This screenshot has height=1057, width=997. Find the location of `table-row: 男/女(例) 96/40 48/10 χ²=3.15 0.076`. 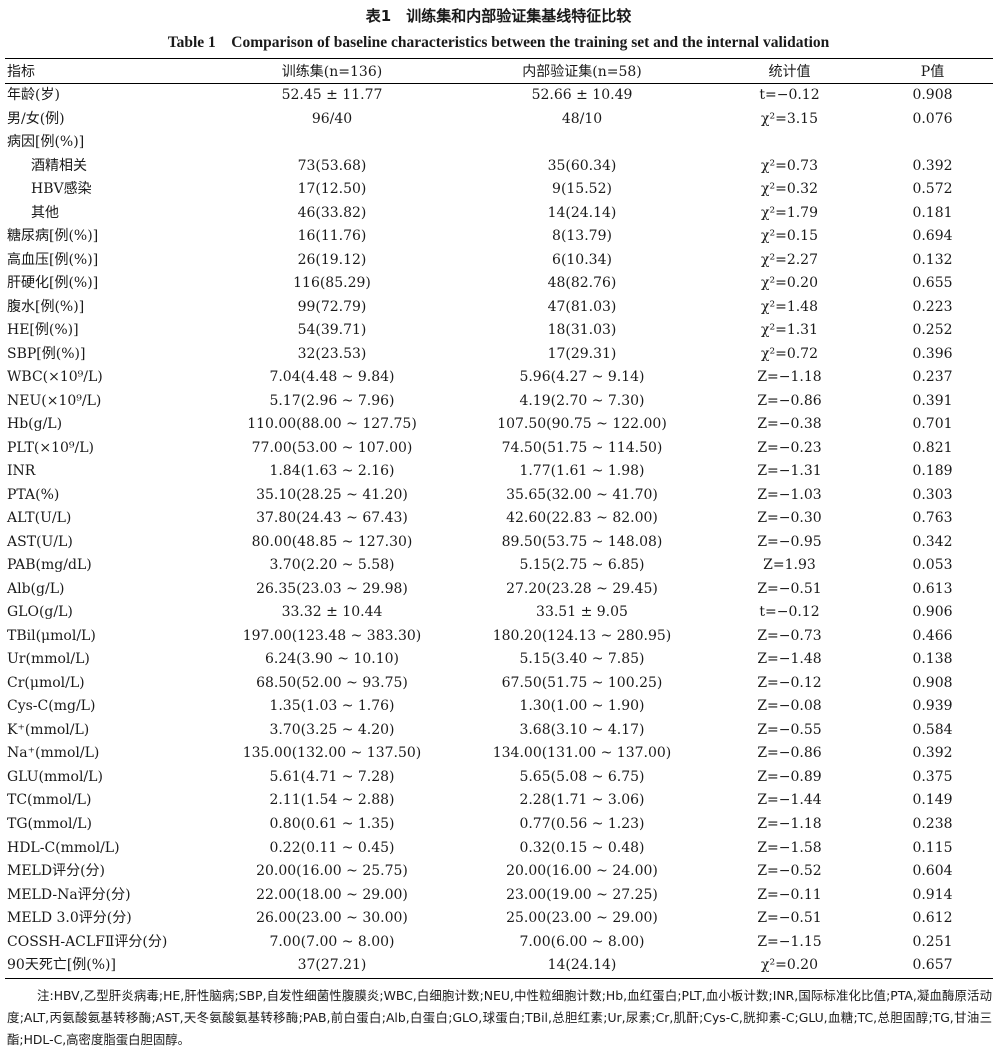

table-row: 男/女(例) 96/40 48/10 χ²=3.15 0.076 is located at coordinates (499, 120).